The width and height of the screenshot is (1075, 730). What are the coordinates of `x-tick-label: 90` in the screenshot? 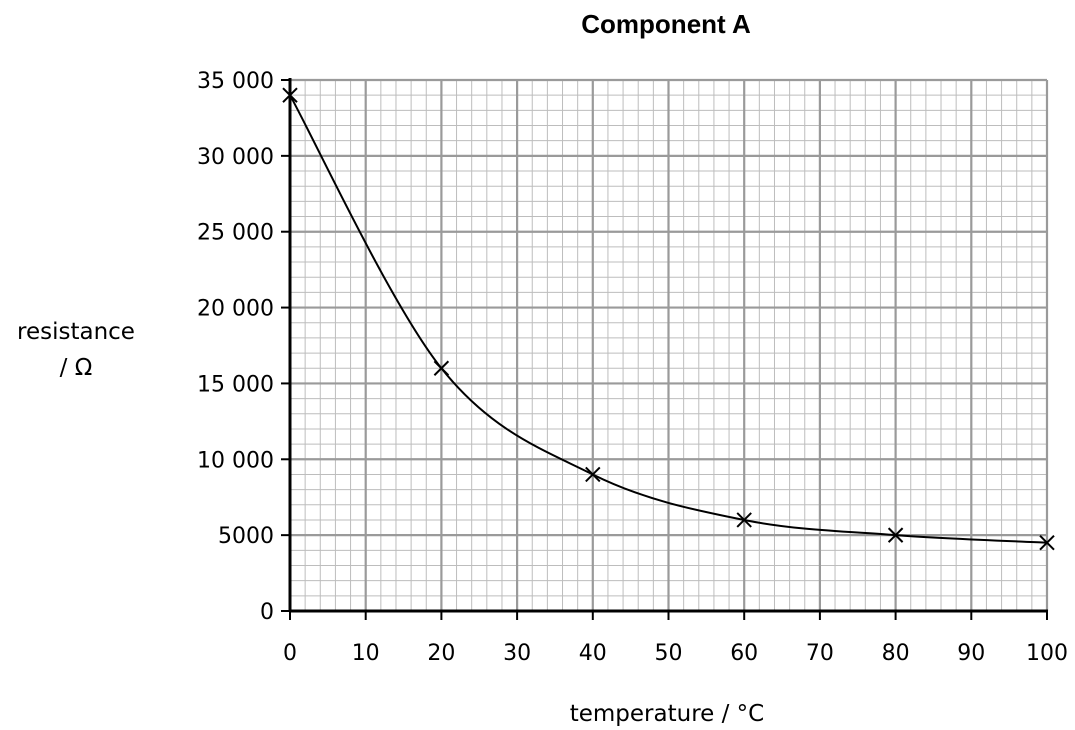 It's located at (971, 653).